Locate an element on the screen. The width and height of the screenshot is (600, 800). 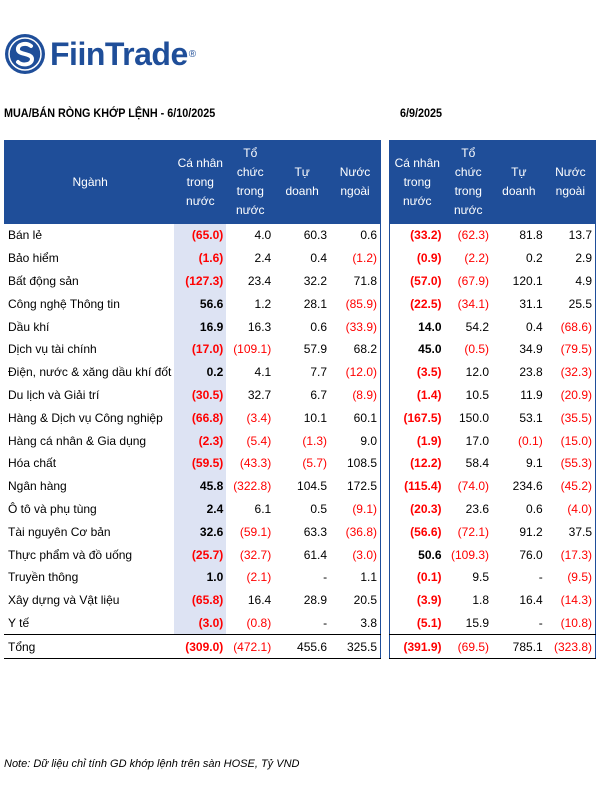
cell-institution: 23.6 is located at coordinates (477, 508).